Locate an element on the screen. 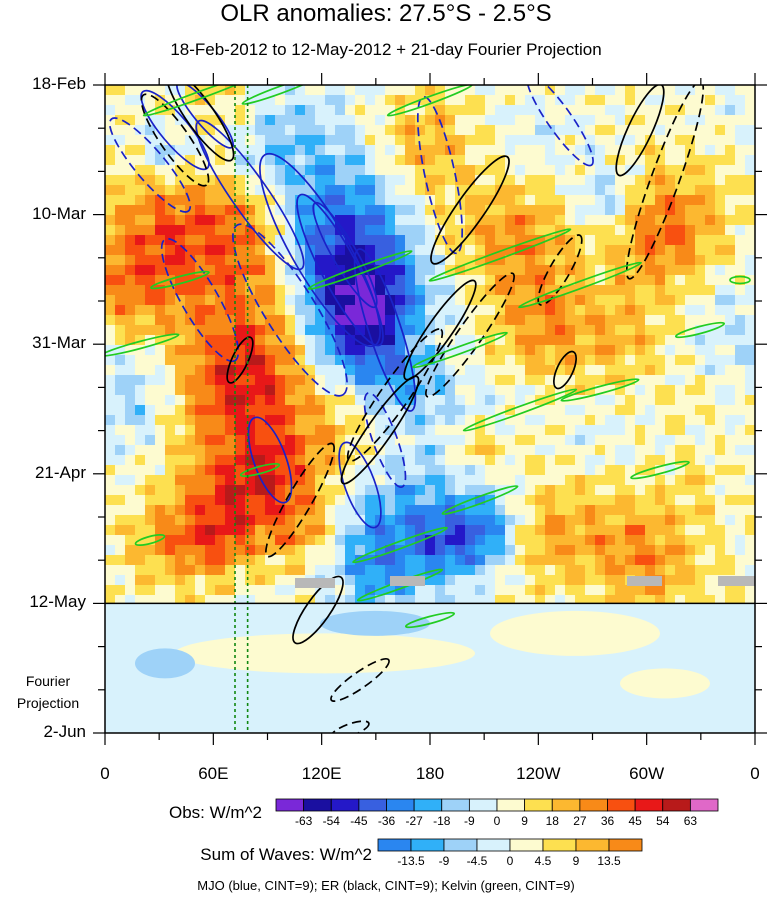 The image size is (772, 899). y-tick-label: 18-Feb is located at coordinates (59, 83).